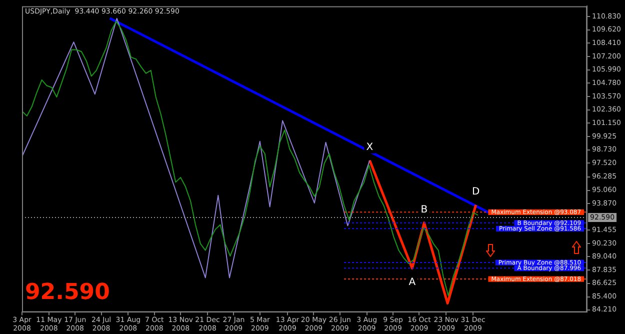  Describe the element at coordinates (476, 192) in the screenshot. I see `annotation: D` at that location.